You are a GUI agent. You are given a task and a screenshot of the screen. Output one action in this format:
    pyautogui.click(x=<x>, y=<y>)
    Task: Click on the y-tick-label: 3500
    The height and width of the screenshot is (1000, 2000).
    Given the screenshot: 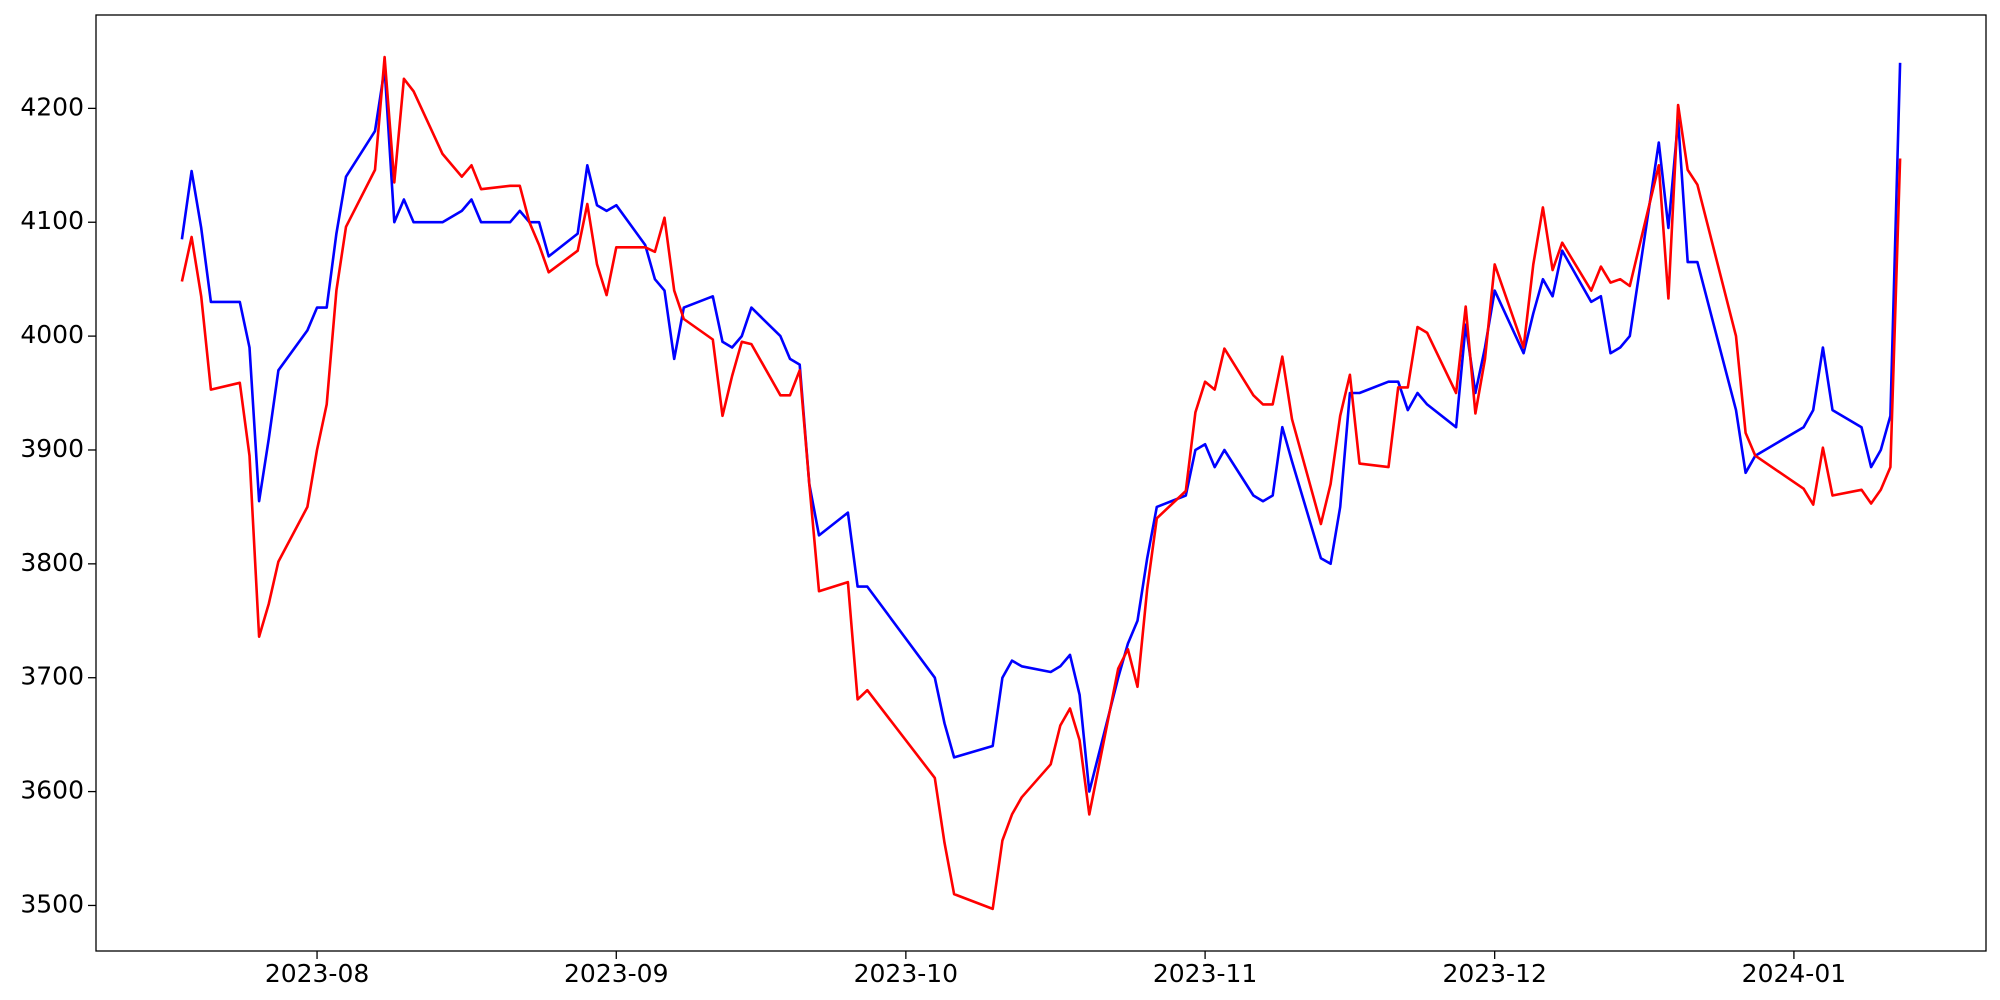 What is the action you would take?
    pyautogui.click(x=52, y=903)
    